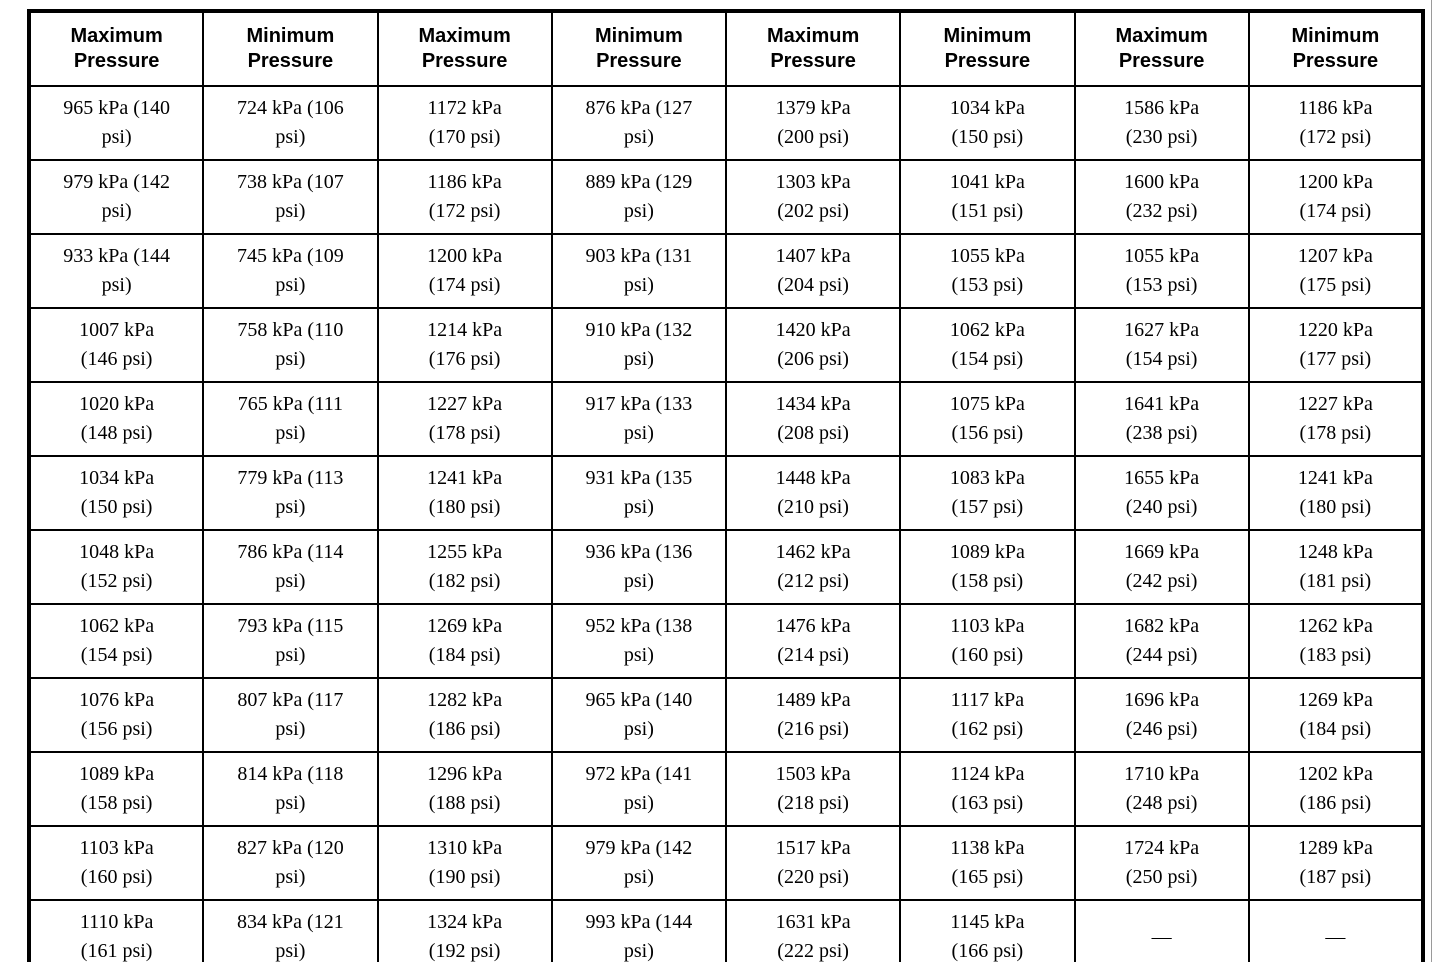  I want to click on pressure-cell: 1710 kPa (248 psi), so click(1161, 789).